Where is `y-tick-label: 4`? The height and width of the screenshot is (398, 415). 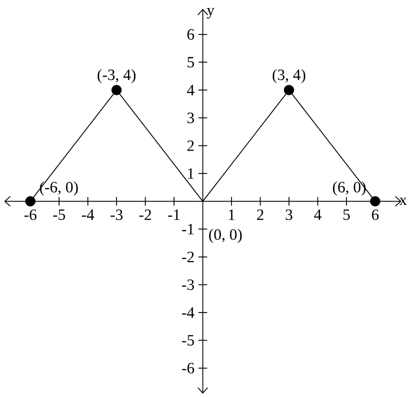
y-tick-label: 4 is located at coordinates (190, 90).